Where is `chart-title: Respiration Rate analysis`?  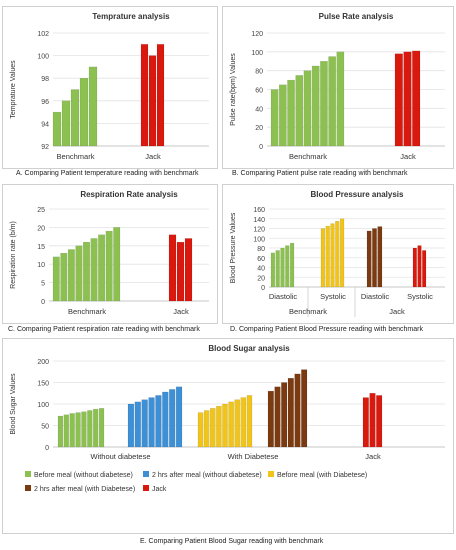 chart-title: Respiration Rate analysis is located at coordinates (129, 194).